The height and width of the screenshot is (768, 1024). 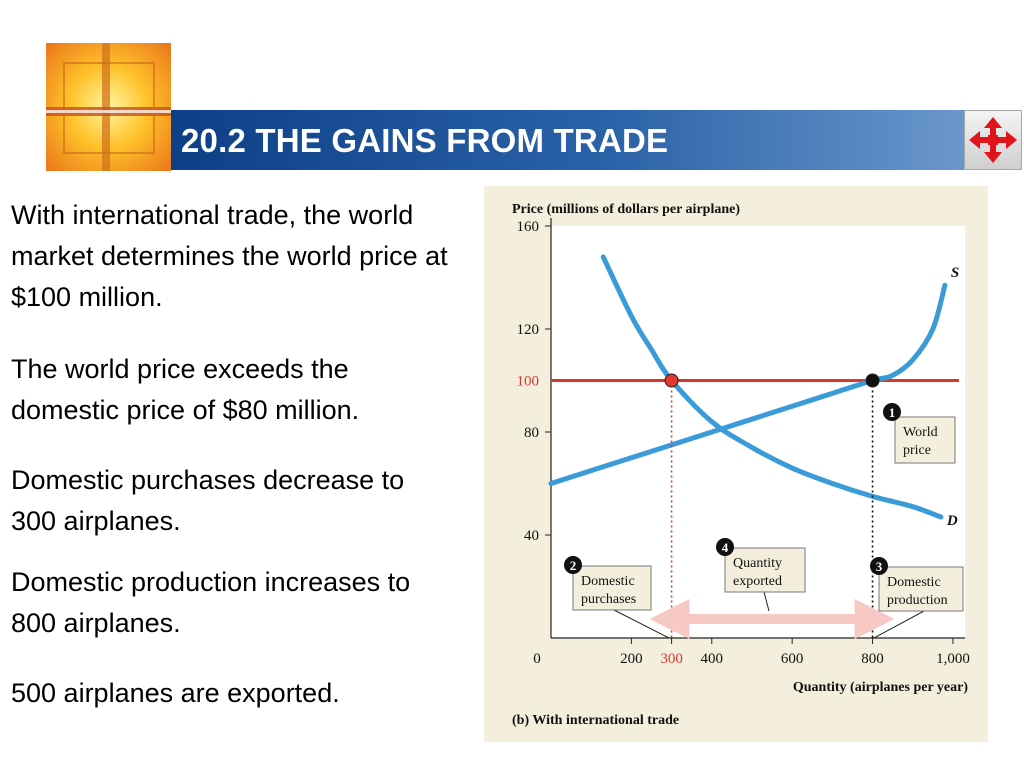 I want to click on curve-label-d: D, so click(x=952, y=521).